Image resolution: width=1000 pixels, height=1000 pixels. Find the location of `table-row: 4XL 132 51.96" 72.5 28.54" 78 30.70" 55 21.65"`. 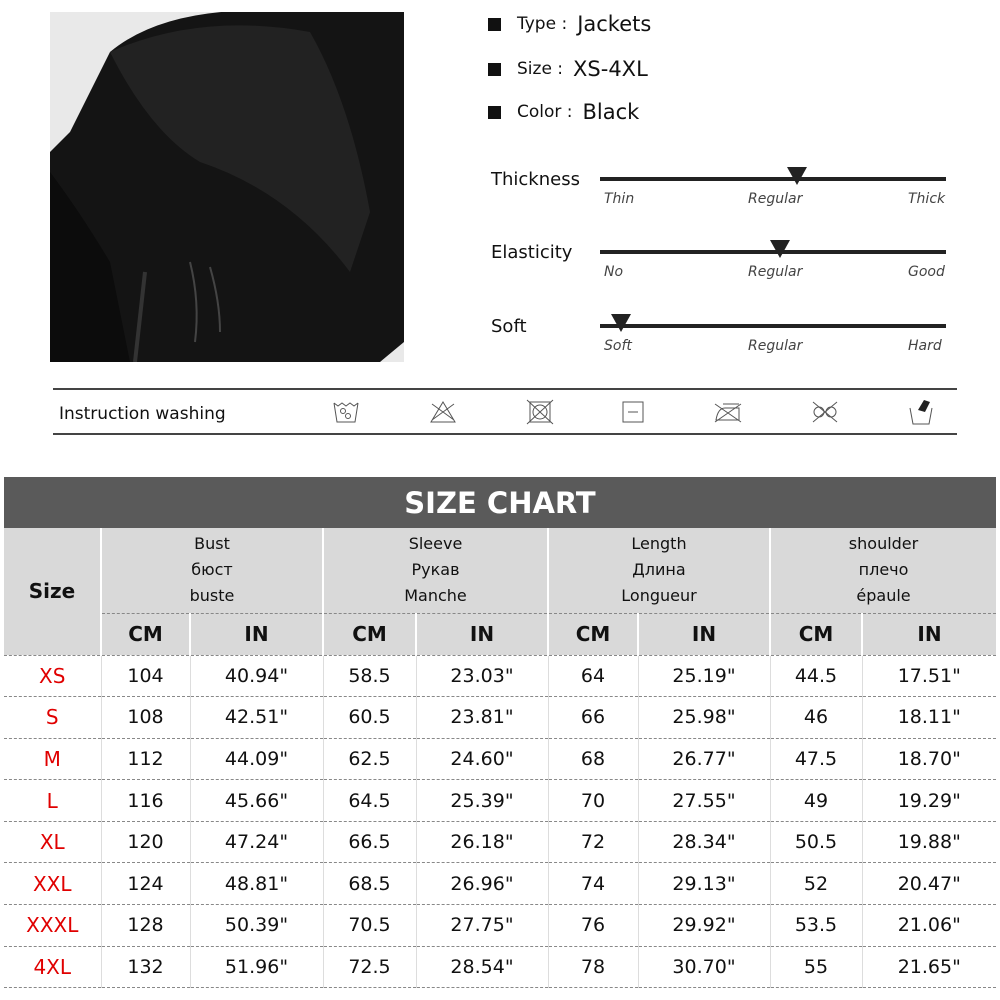

table-row: 4XL 132 51.96" 72.5 28.54" 78 30.70" 55 21.65" is located at coordinates (500, 967).